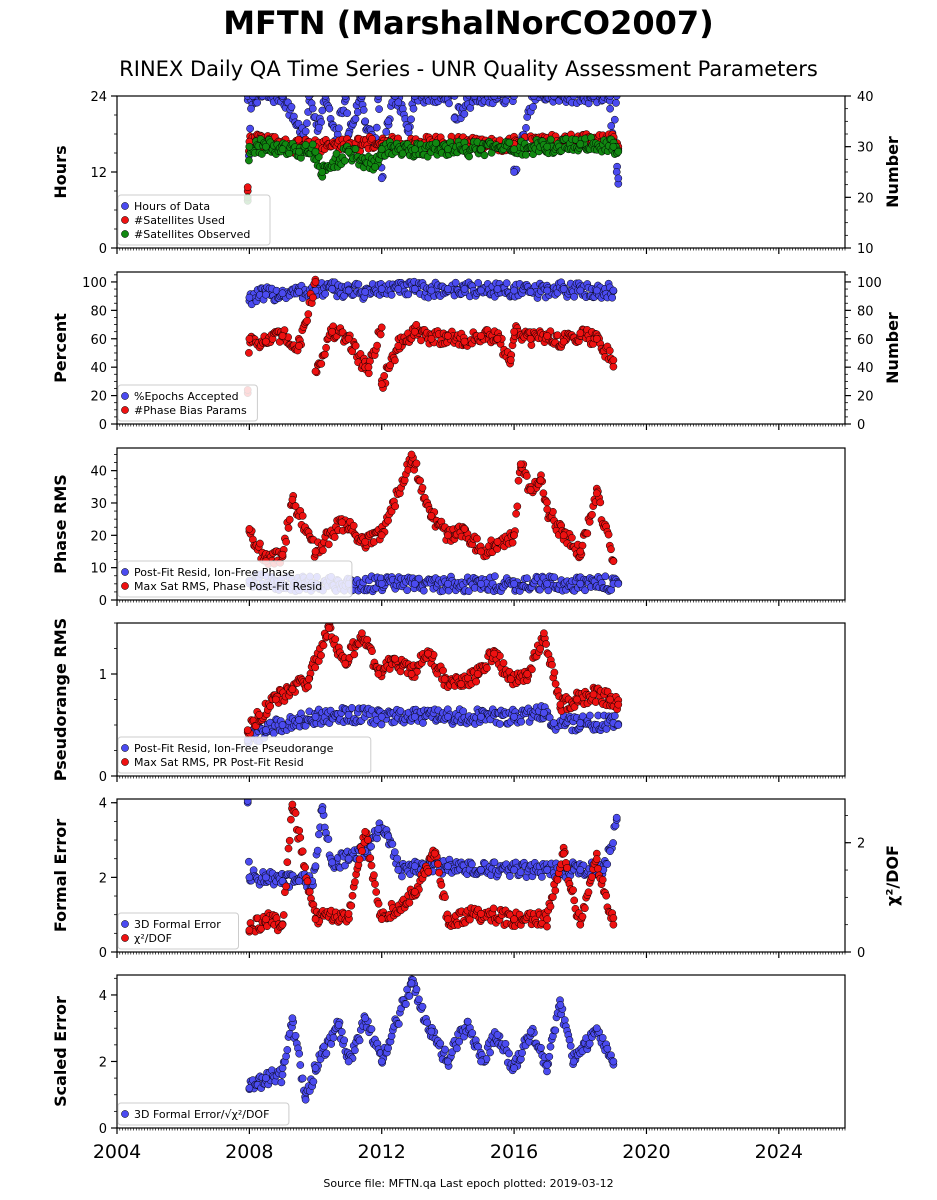 The image size is (937, 1200). I want to click on y-tick-label: 100, so click(94, 283).